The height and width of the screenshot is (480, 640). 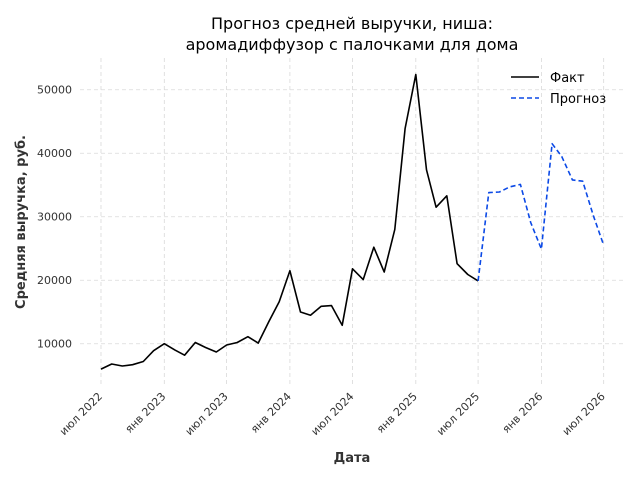 What do you see at coordinates (397, 413) in the screenshot?
I see `x-tick-label: янв 2025` at bounding box center [397, 413].